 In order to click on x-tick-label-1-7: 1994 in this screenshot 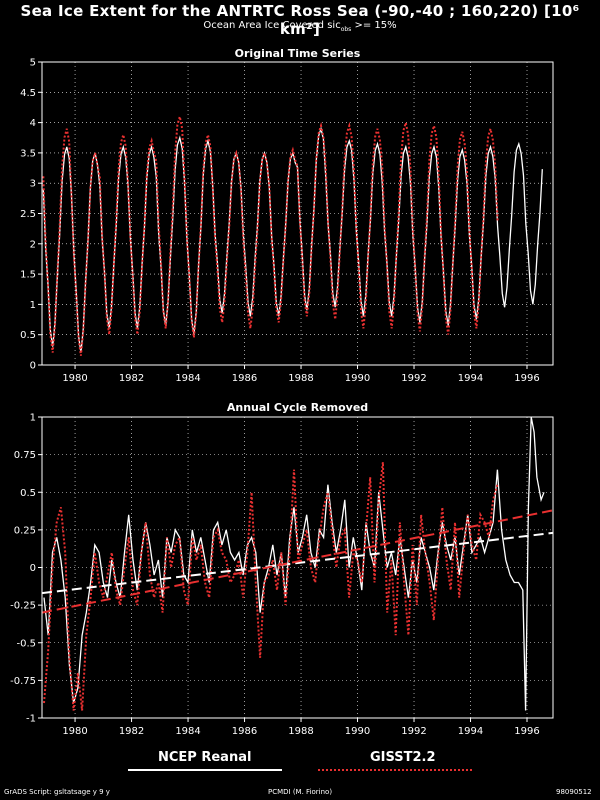, I will do `click(470, 731)`.